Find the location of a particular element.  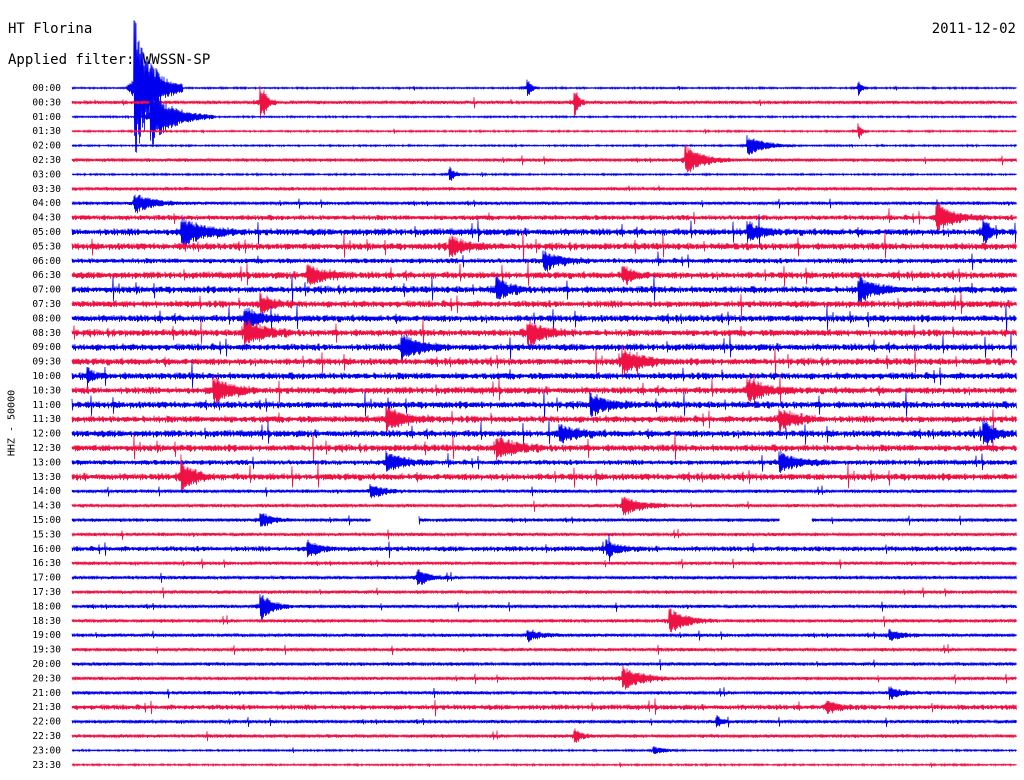

row-time-label: 00:00 is located at coordinates (46, 88).